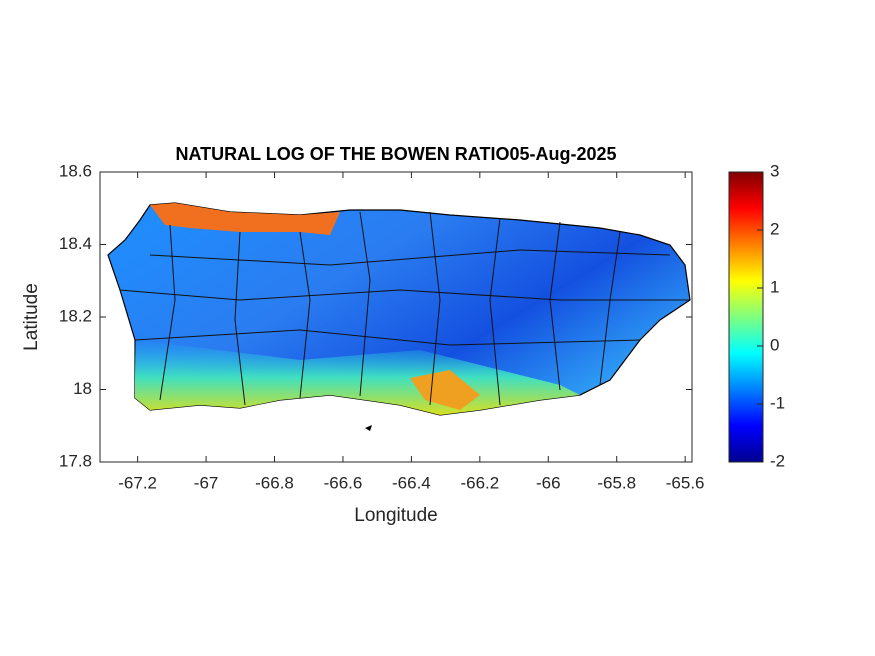  I want to click on y-tick-label: 18.2, so click(75, 315).